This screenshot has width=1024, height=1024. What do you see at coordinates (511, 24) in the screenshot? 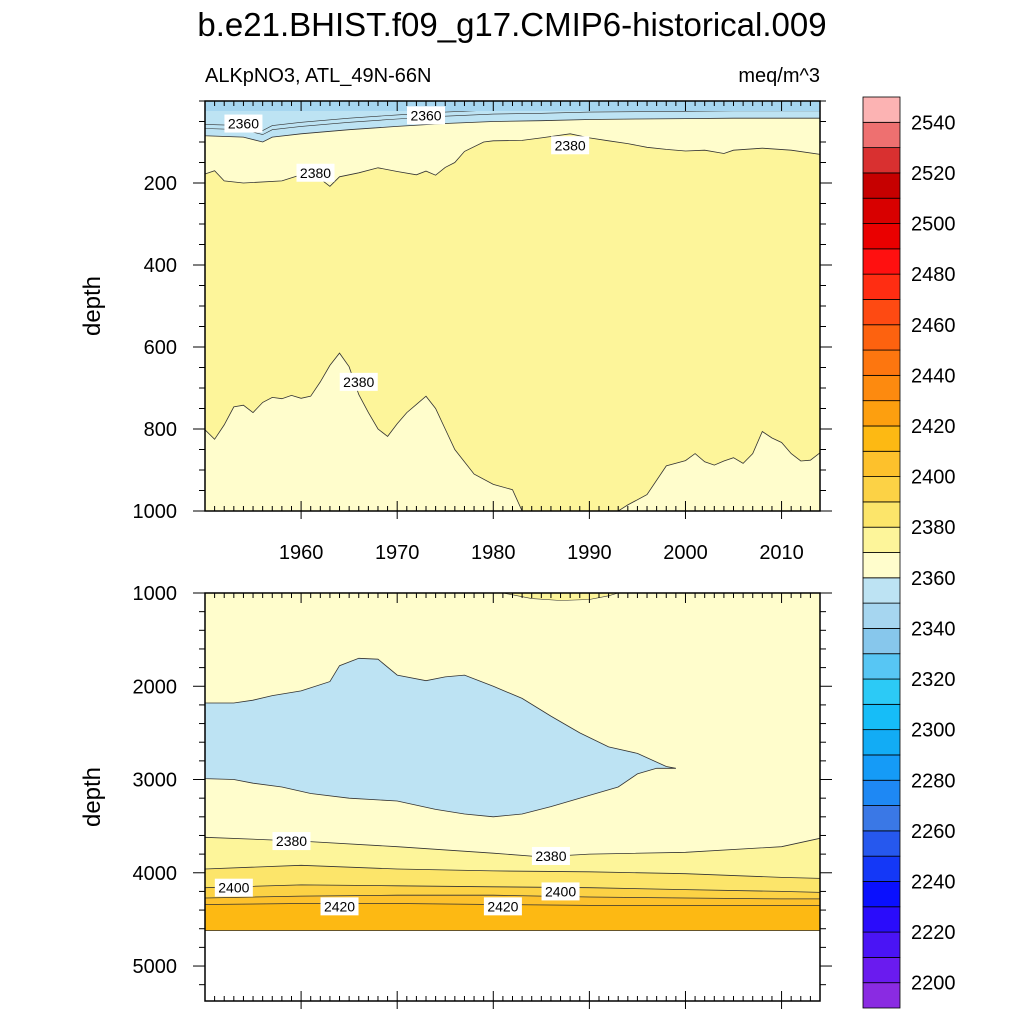
I see `chart-title: b.e21.BHIST.f09_g17.CMIP6-historical.009` at bounding box center [511, 24].